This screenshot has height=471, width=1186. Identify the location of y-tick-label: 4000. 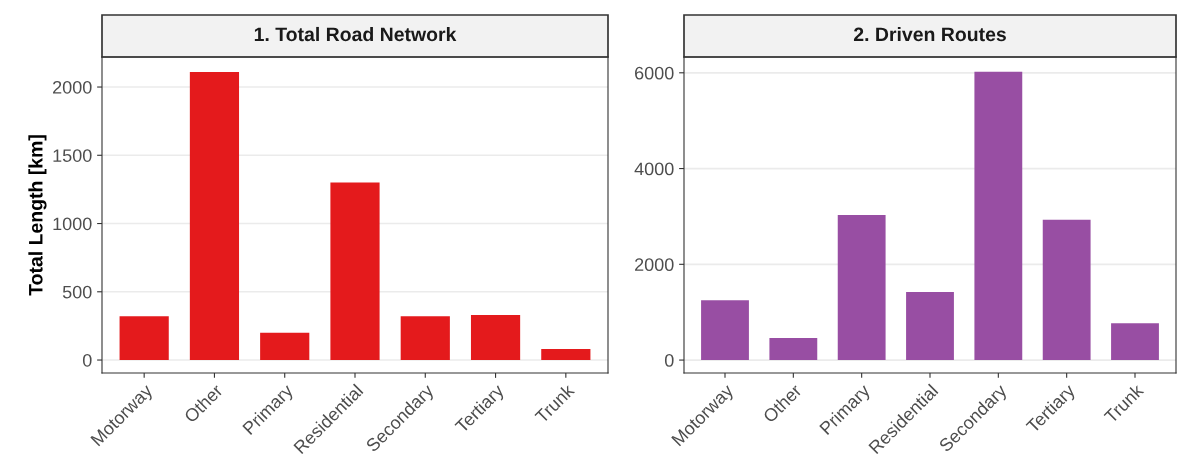
(654, 169).